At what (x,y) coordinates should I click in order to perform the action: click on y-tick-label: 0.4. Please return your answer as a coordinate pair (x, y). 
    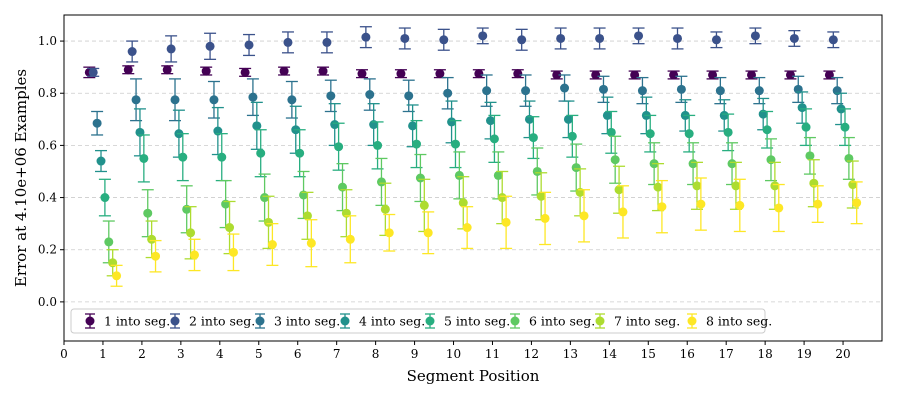
    Looking at the image, I should click on (47, 198).